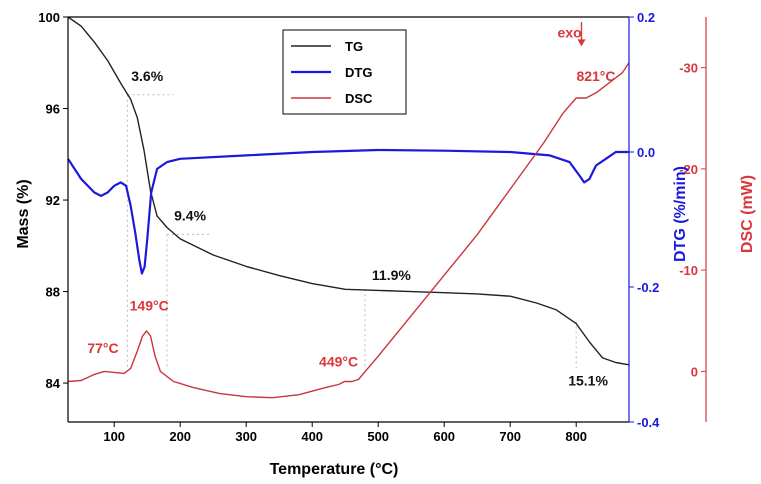  What do you see at coordinates (53, 200) in the screenshot?
I see `mass-tick-label: 92` at bounding box center [53, 200].